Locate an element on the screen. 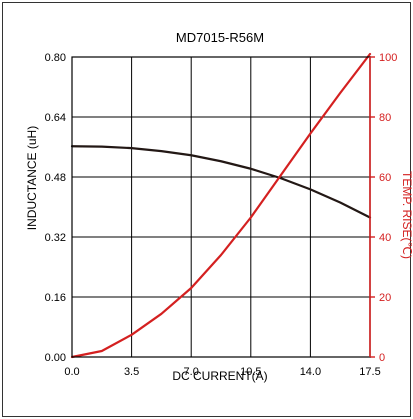  x-tick-label: 7.0 is located at coordinates (191, 372).